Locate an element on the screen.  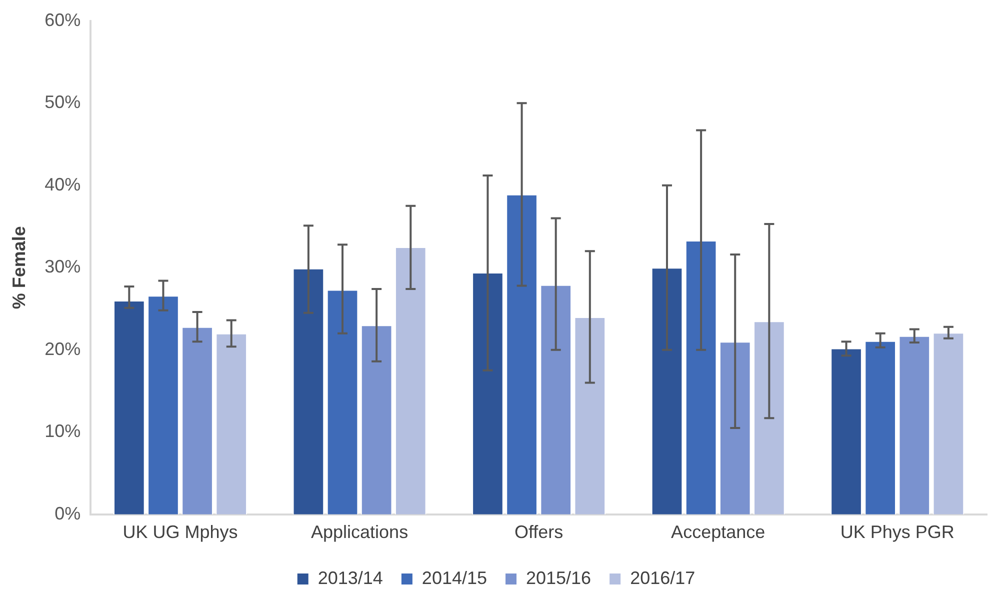
y-tick-label: 60% is located at coordinates (62, 20).